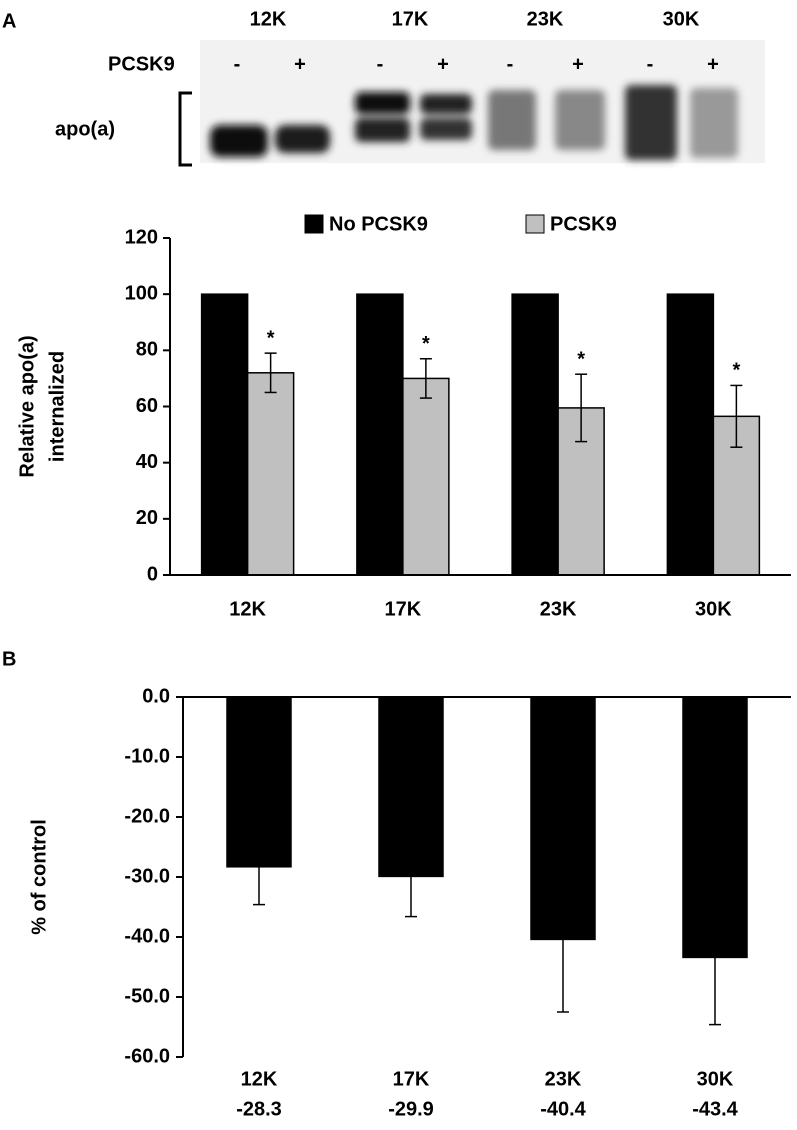 The image size is (797, 1130). I want to click on y-tick-label: -30.0, so click(147, 876).